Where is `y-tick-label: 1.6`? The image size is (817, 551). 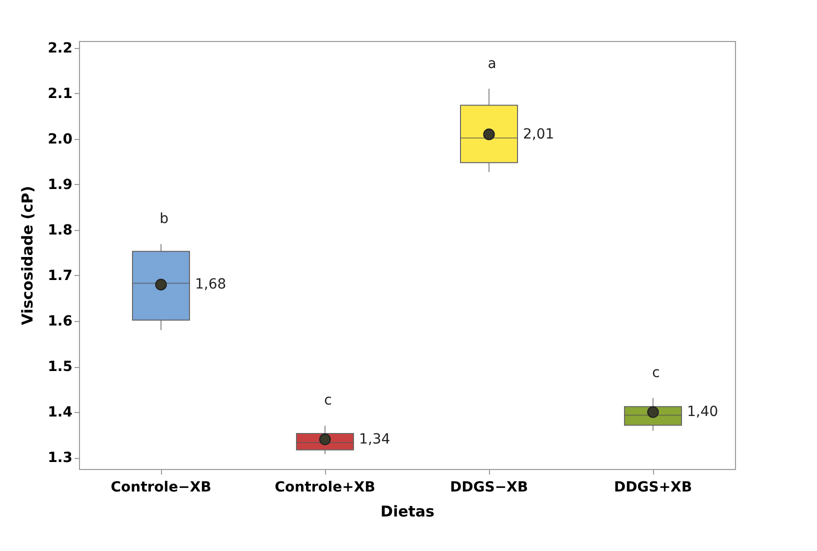 y-tick-label: 1.6 is located at coordinates (60, 322).